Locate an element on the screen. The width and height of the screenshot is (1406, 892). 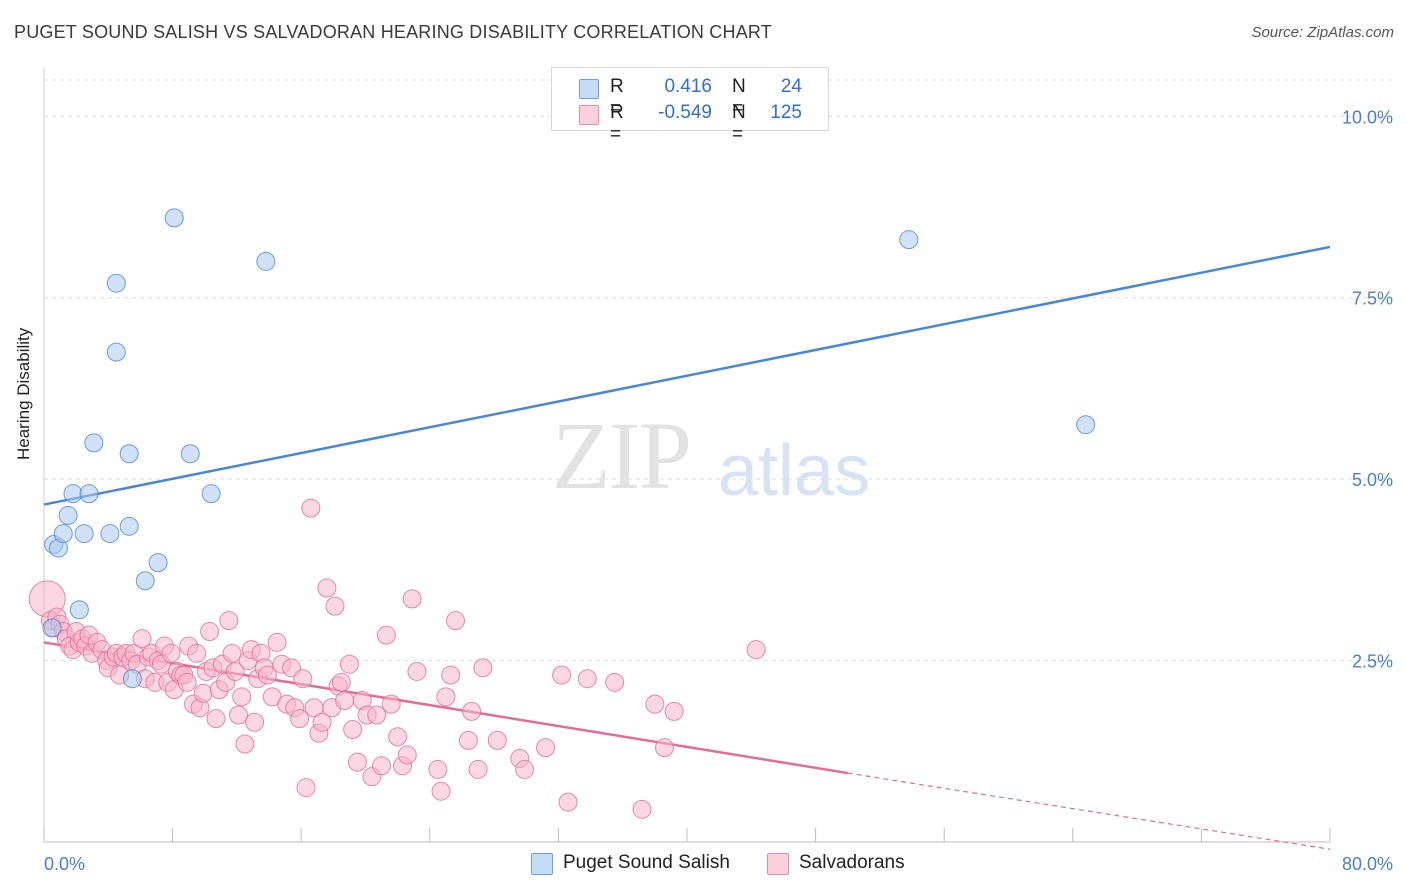
bottom-legend-label-salish: Puget Sound Salish is located at coordinates (646, 862).